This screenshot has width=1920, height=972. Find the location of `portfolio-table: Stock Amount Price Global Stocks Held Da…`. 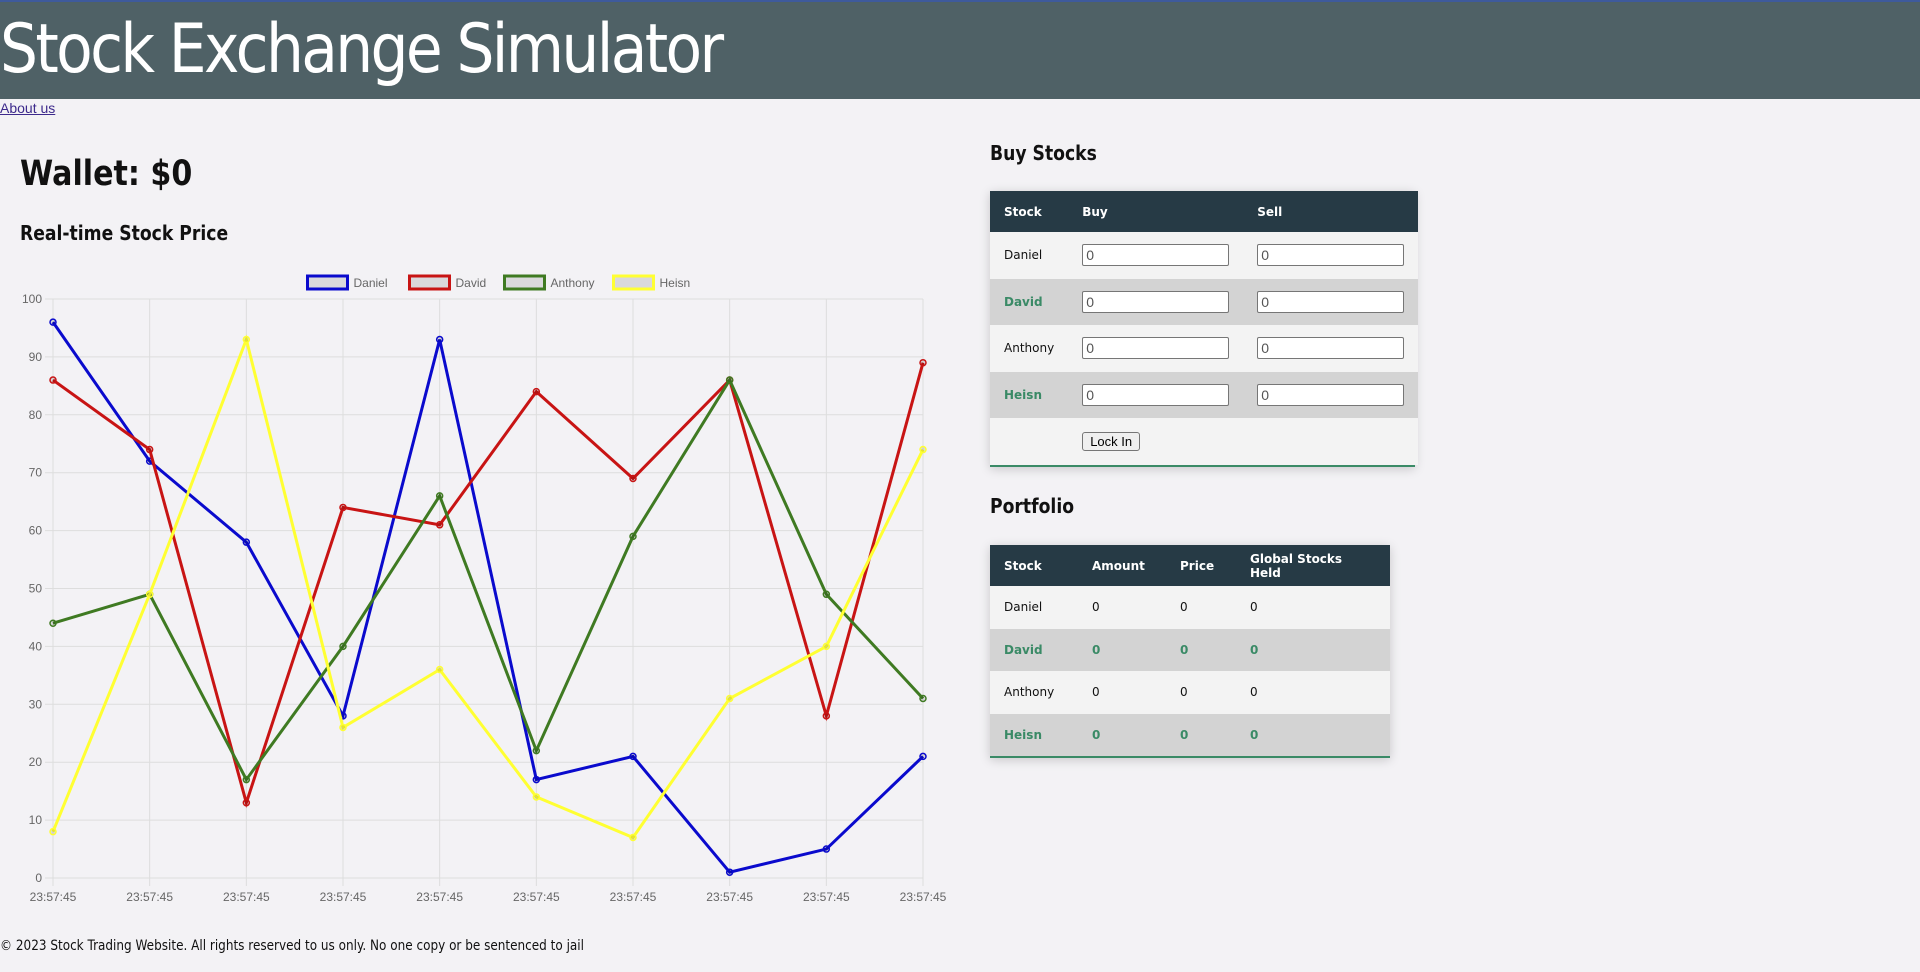

portfolio-table: Stock Amount Price Global Stocks Held Da… is located at coordinates (1190, 650).